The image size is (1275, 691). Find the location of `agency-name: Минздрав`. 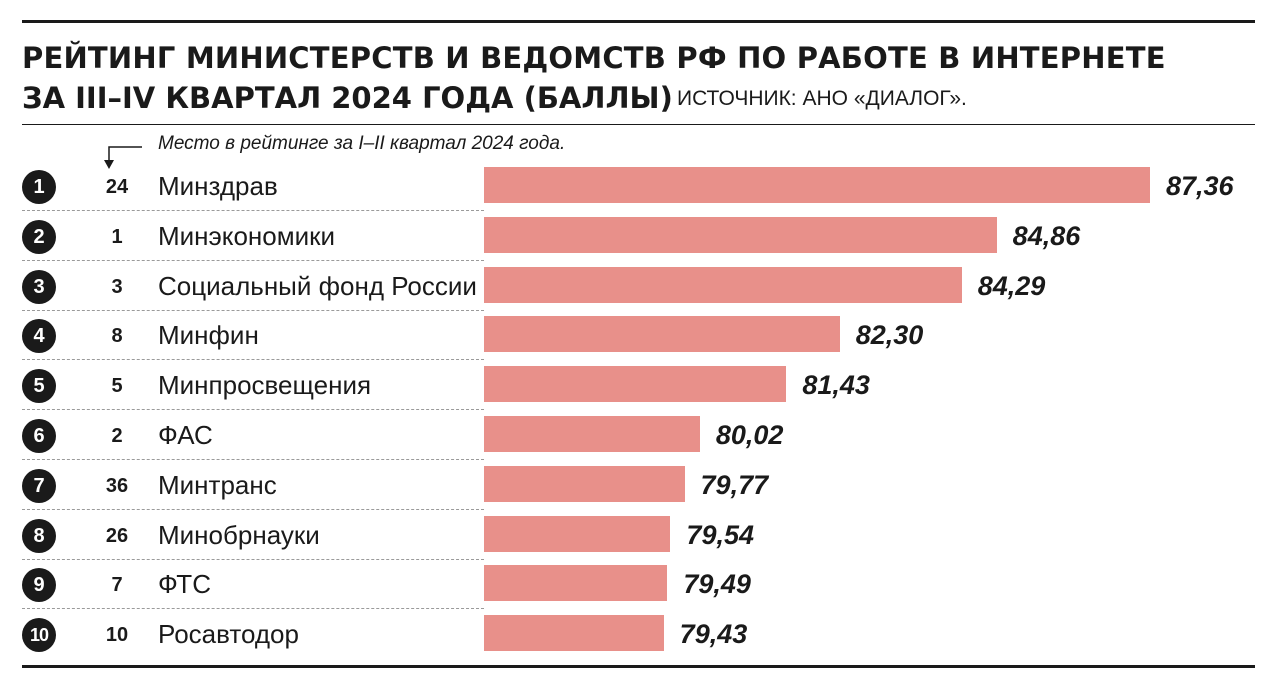

agency-name: Минздрав is located at coordinates (218, 186).